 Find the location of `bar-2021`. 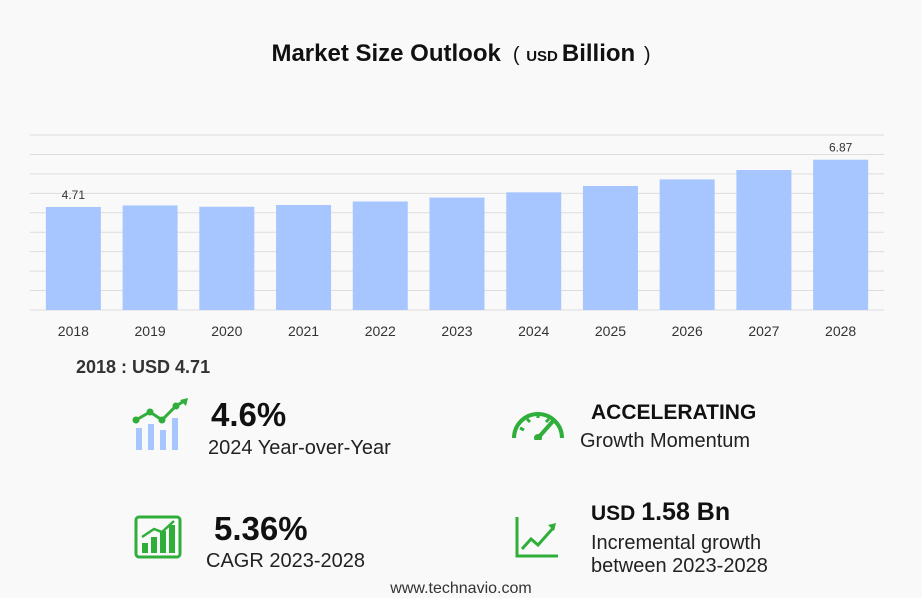

bar-2021 is located at coordinates (304, 257).